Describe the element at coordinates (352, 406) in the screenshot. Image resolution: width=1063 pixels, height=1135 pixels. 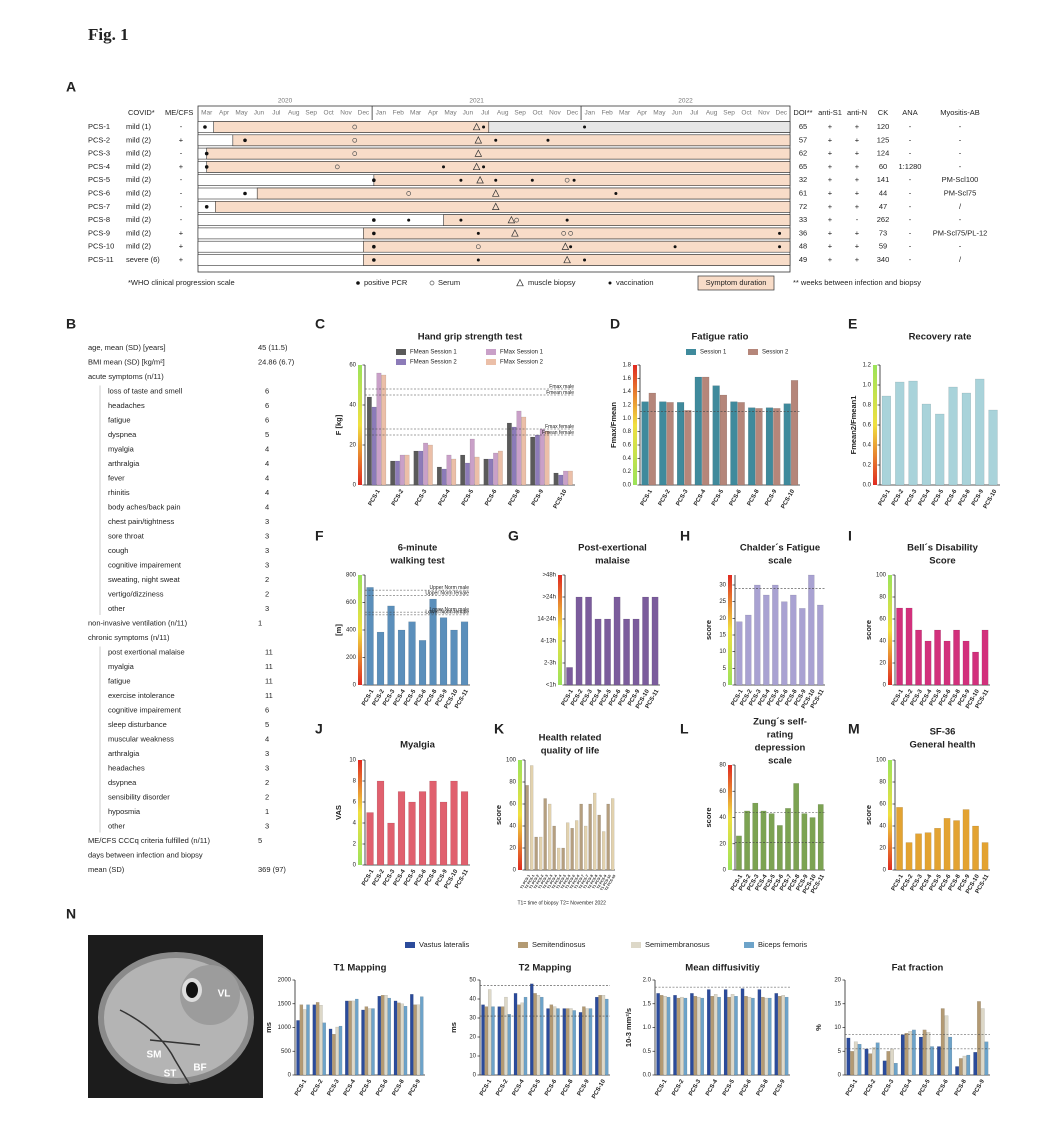
I see `y-tick-label: 40` at that location.